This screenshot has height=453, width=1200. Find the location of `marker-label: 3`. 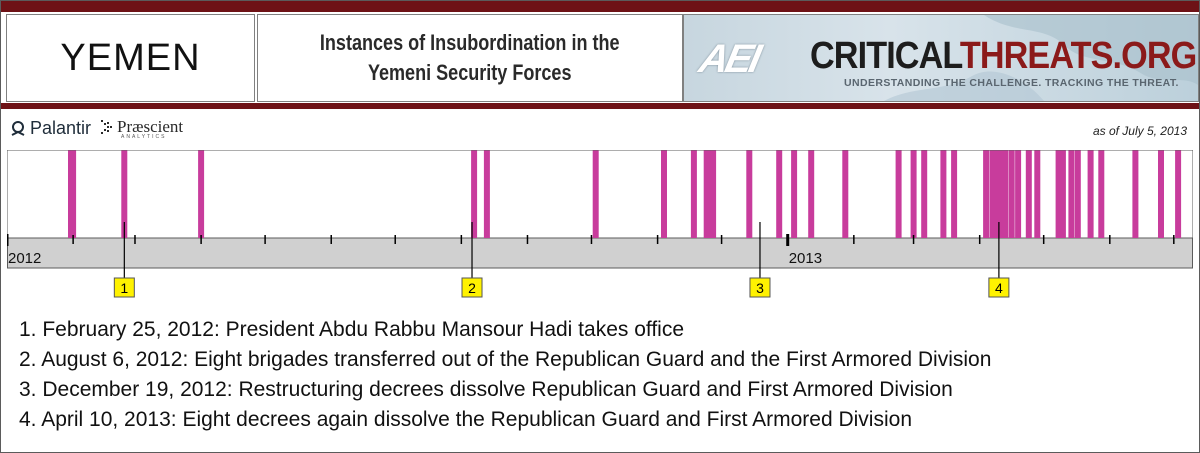

marker-label: 3 is located at coordinates (760, 288).